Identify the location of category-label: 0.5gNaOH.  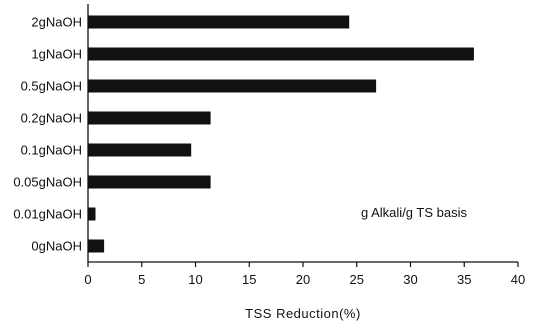
(51, 86).